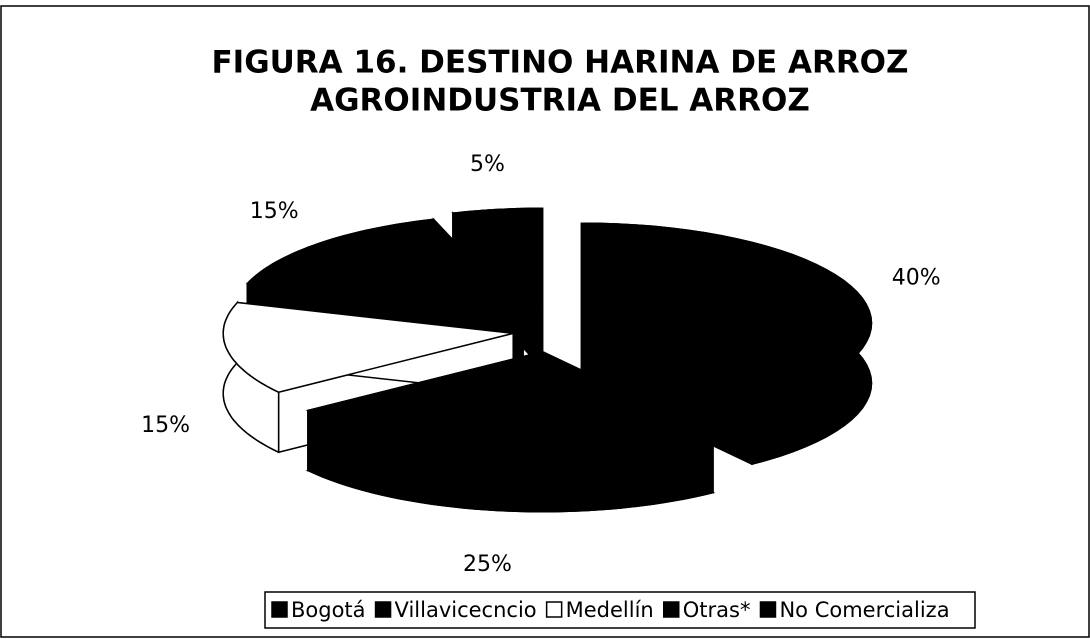 This screenshot has width=1090, height=639. What do you see at coordinates (466, 610) in the screenshot?
I see `legend-label: Villavicecncio` at bounding box center [466, 610].